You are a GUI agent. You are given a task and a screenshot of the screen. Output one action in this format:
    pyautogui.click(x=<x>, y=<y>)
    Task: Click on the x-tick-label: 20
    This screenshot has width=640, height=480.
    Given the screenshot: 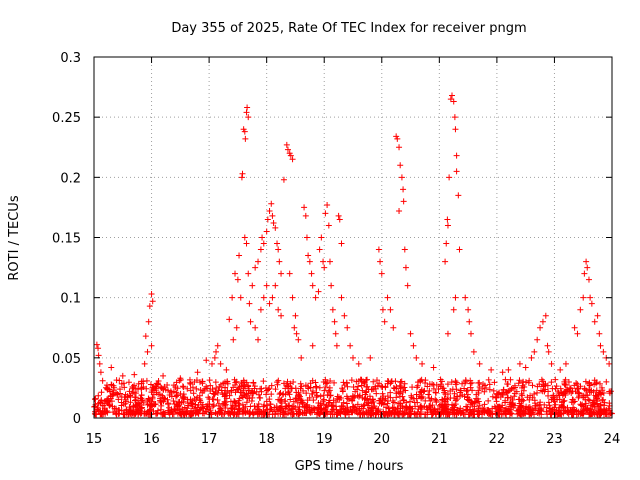 What is the action you would take?
    pyautogui.click(x=382, y=439)
    